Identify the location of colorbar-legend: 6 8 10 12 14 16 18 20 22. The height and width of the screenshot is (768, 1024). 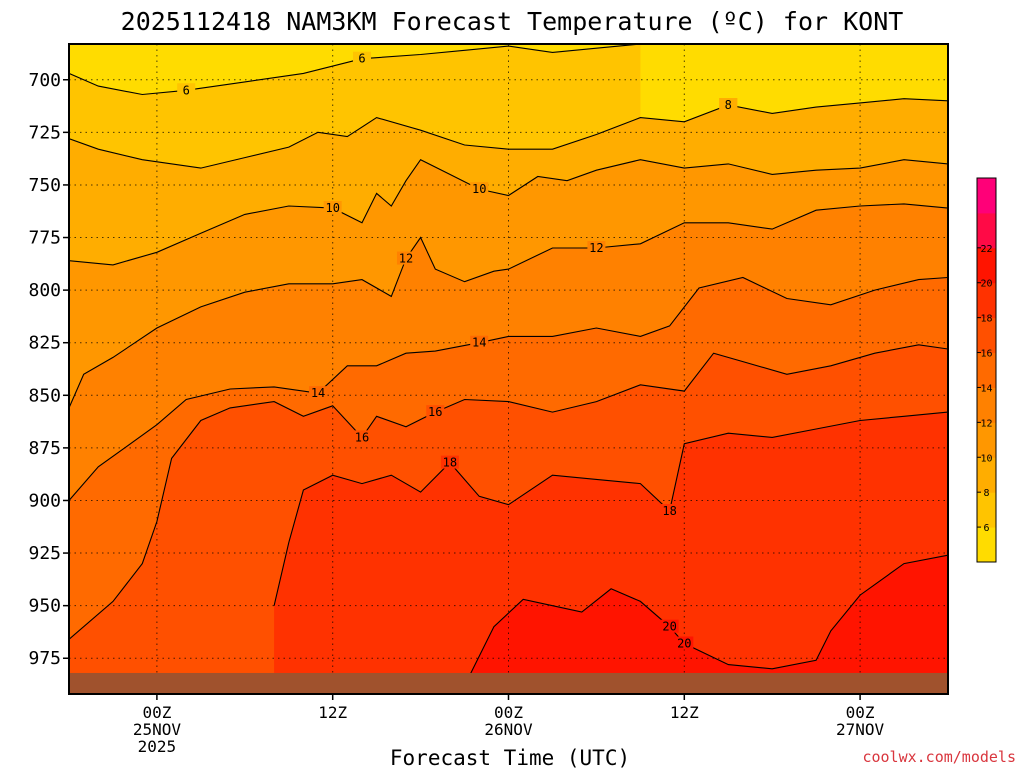
(986, 370).